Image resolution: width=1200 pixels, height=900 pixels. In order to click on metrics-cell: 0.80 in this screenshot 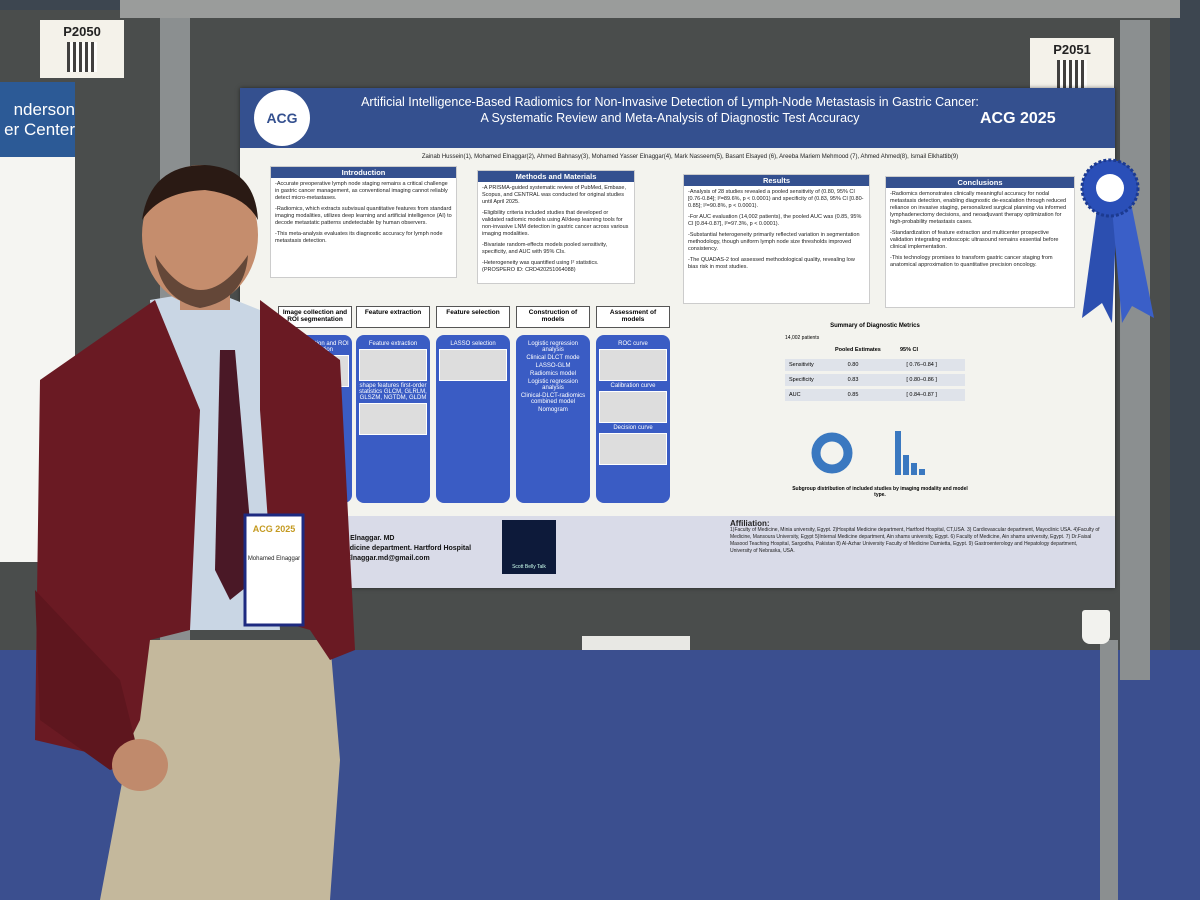, I will do `click(853, 365)`.